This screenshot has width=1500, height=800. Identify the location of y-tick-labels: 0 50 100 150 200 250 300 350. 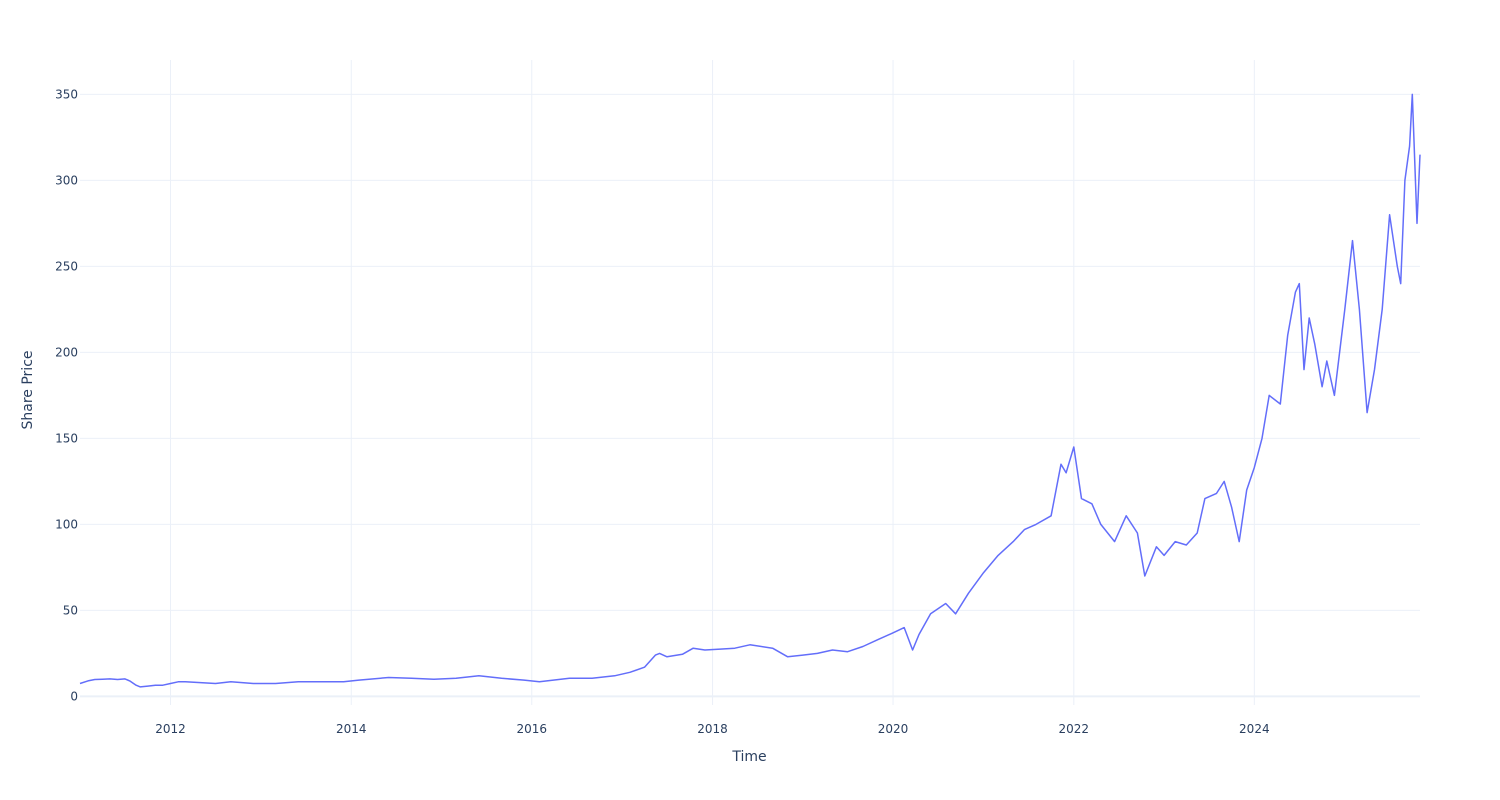
(66, 395).